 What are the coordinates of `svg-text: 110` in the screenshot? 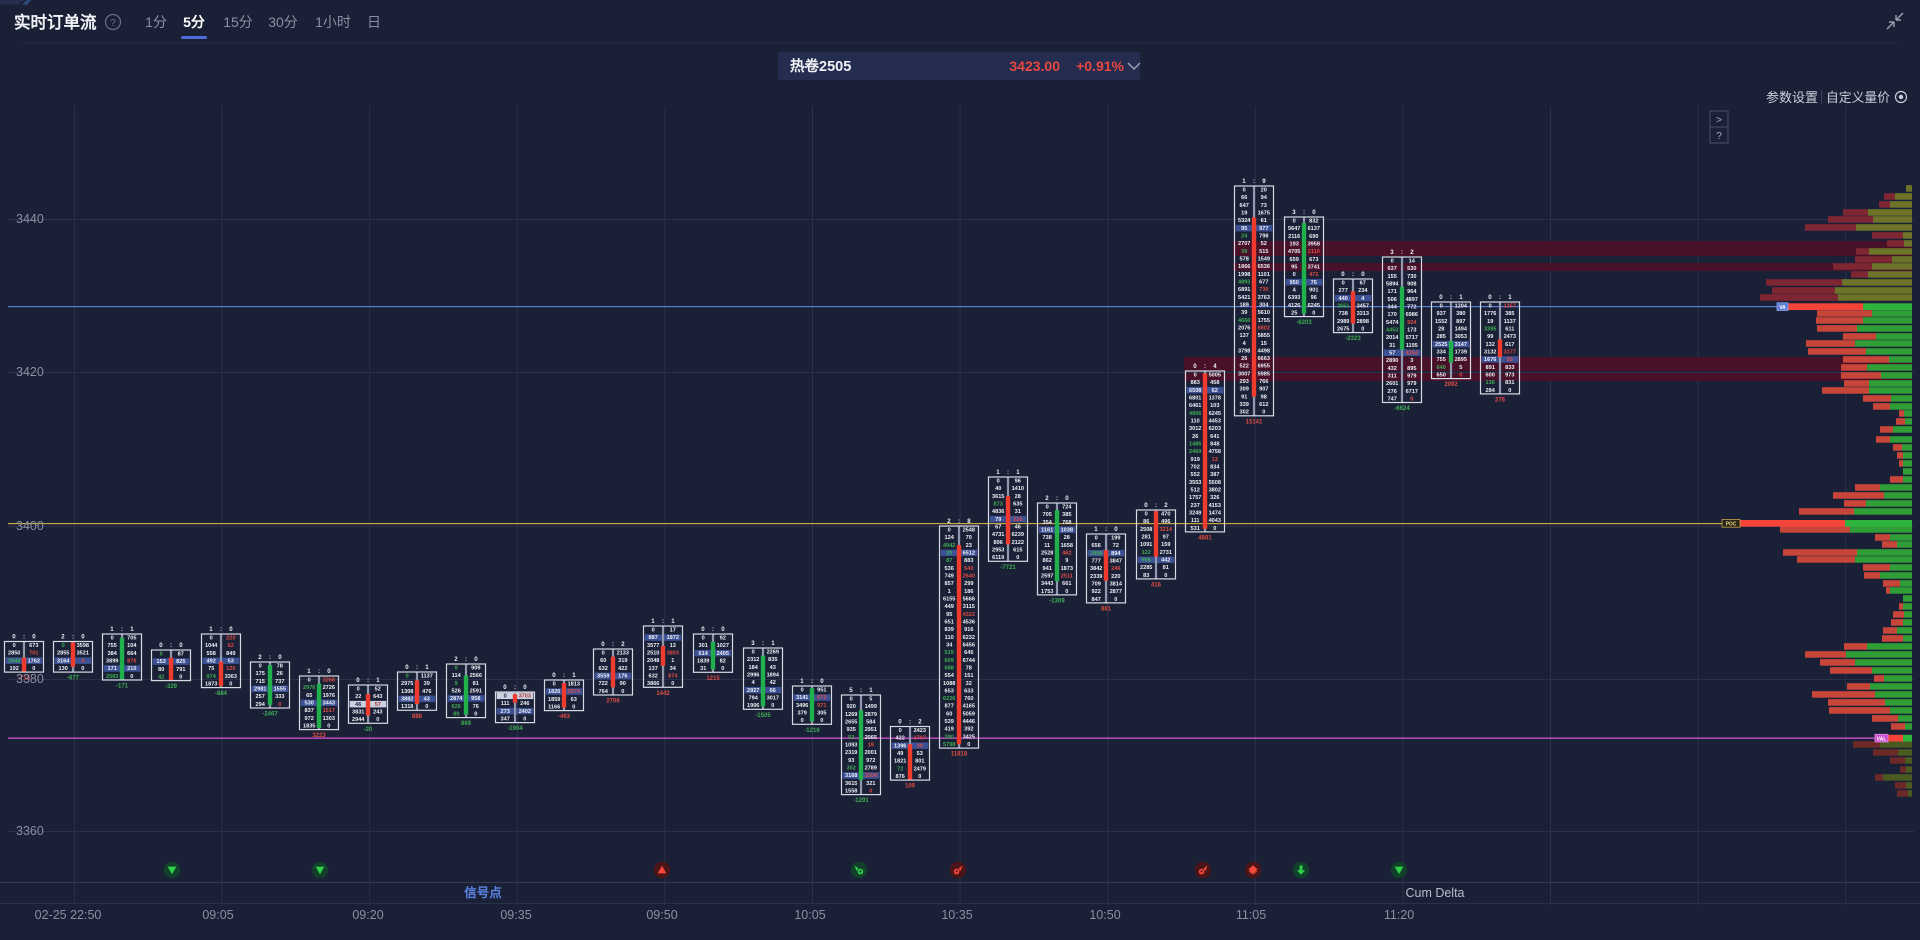 It's located at (949, 638).